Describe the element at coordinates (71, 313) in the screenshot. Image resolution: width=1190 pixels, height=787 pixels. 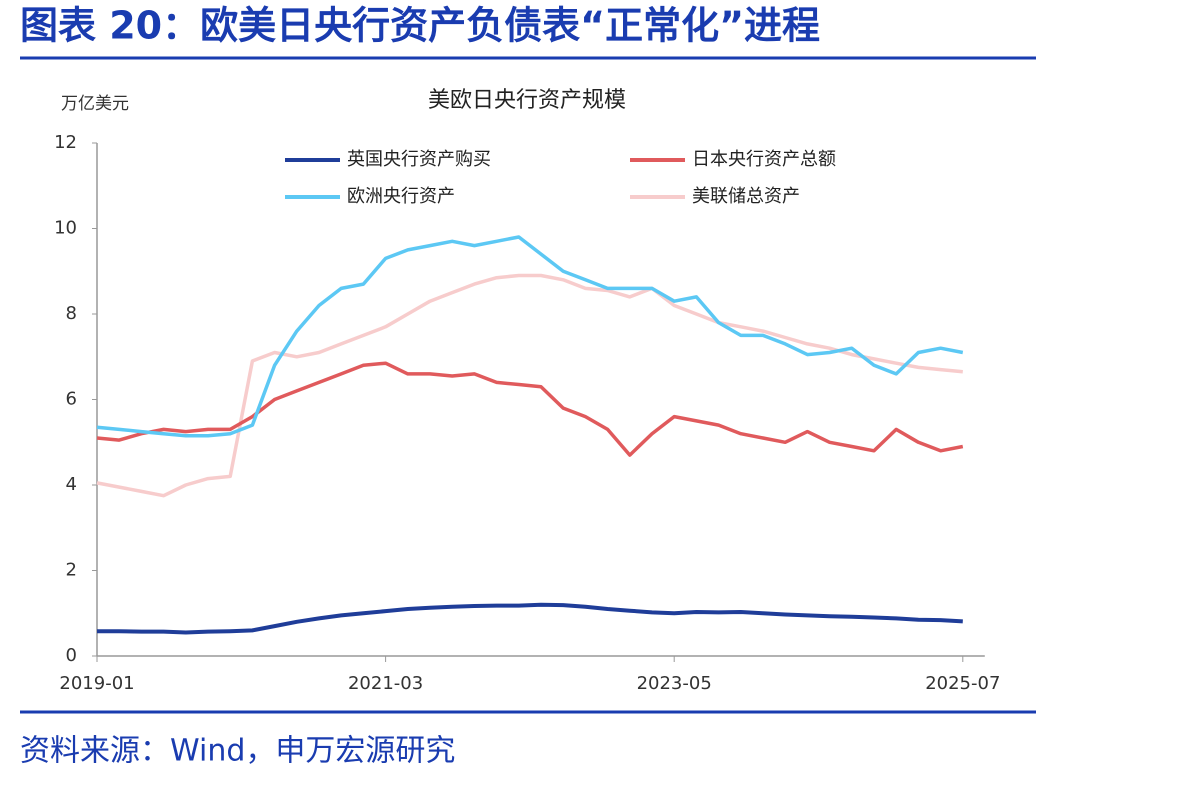
I see `y-tick-label: 8` at that location.